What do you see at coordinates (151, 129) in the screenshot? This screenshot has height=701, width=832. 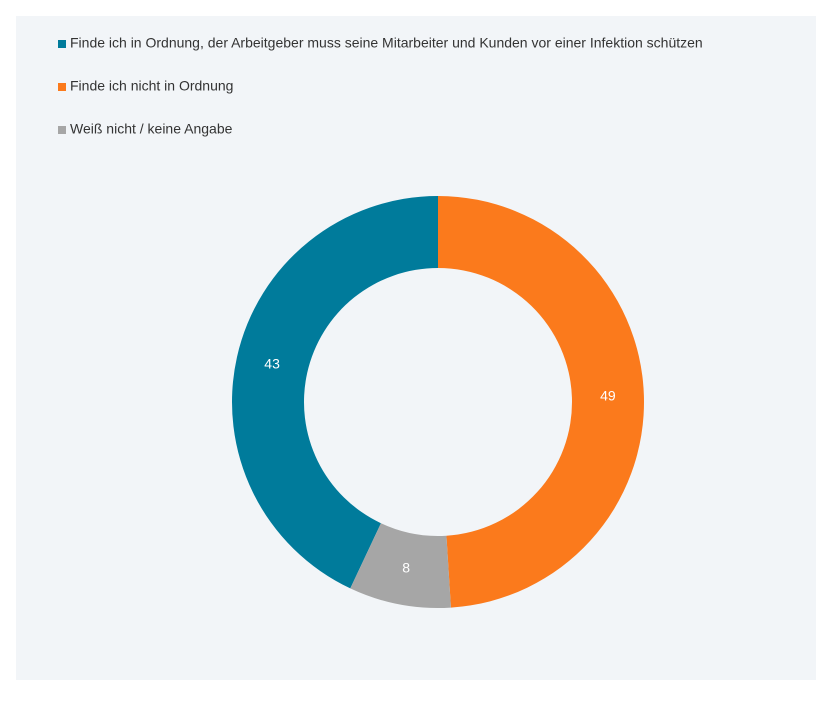 I see `legend-label: Weiß nicht / keine Angabe` at bounding box center [151, 129].